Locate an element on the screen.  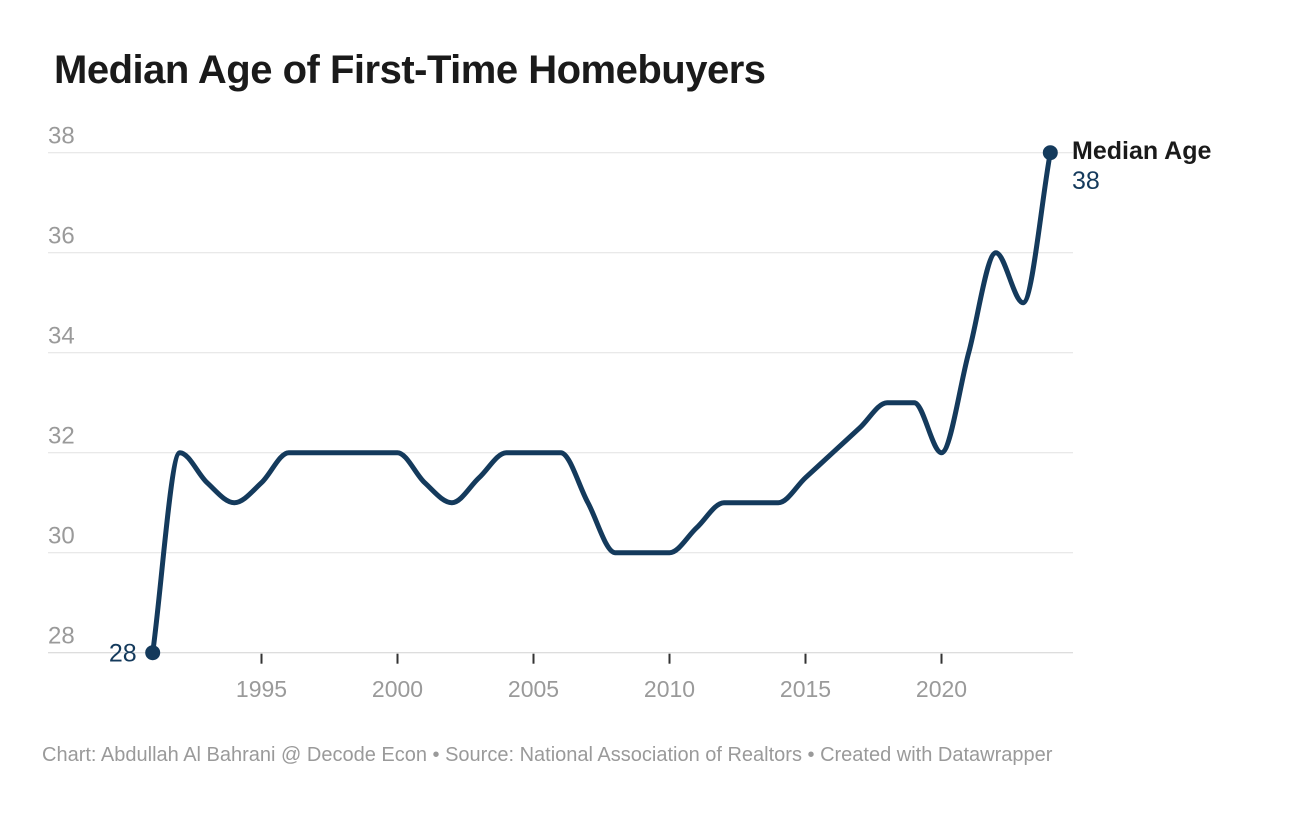
x-axis-tick-label: 2005 is located at coordinates (533, 689).